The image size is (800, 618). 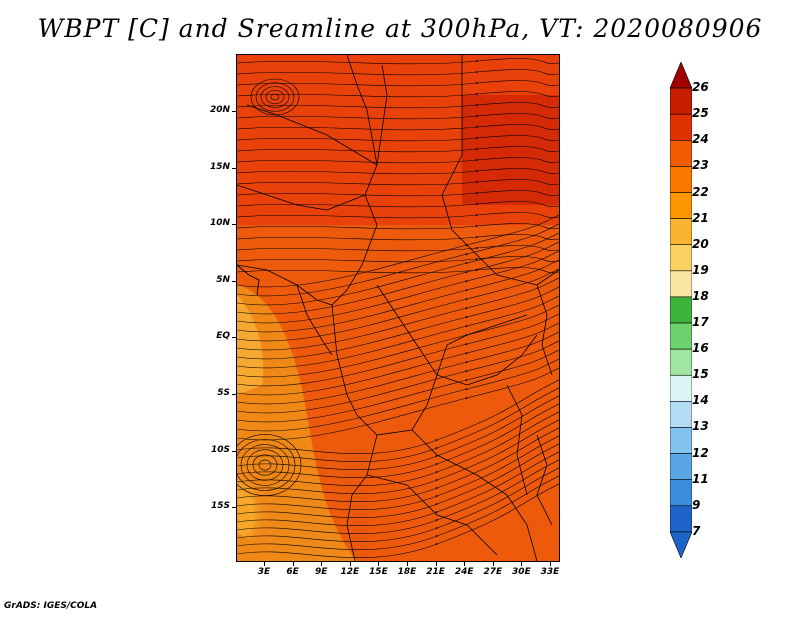 I want to click on longitude-label: 30E, so click(x=521, y=572).